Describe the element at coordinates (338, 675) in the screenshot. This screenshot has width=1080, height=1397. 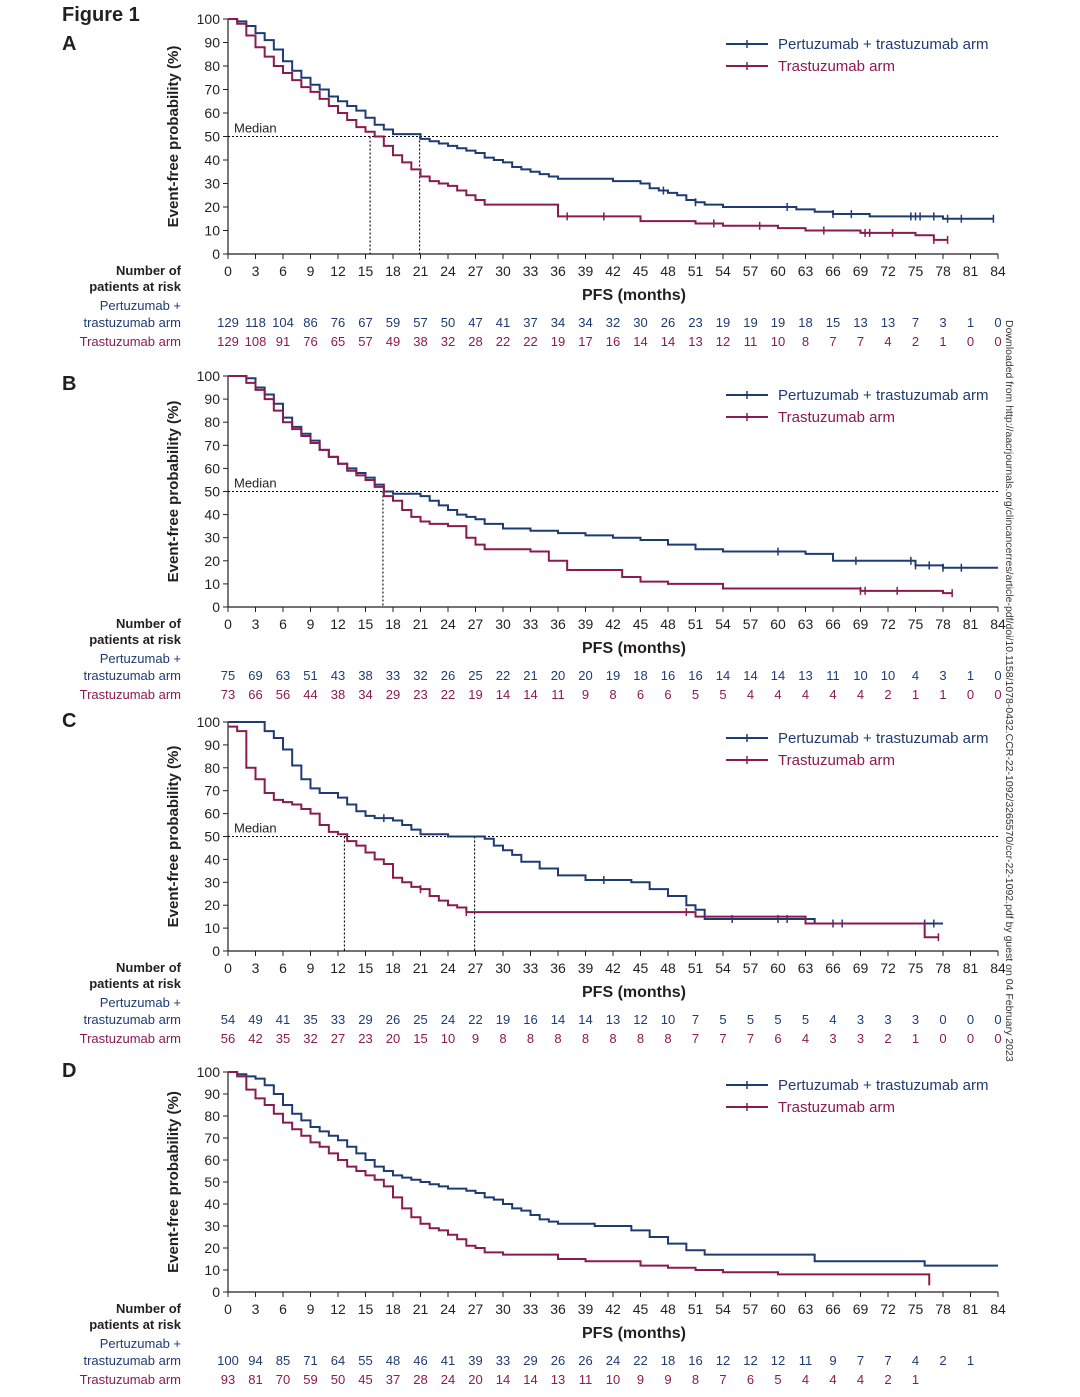
I see `at-risk-value: 43` at that location.